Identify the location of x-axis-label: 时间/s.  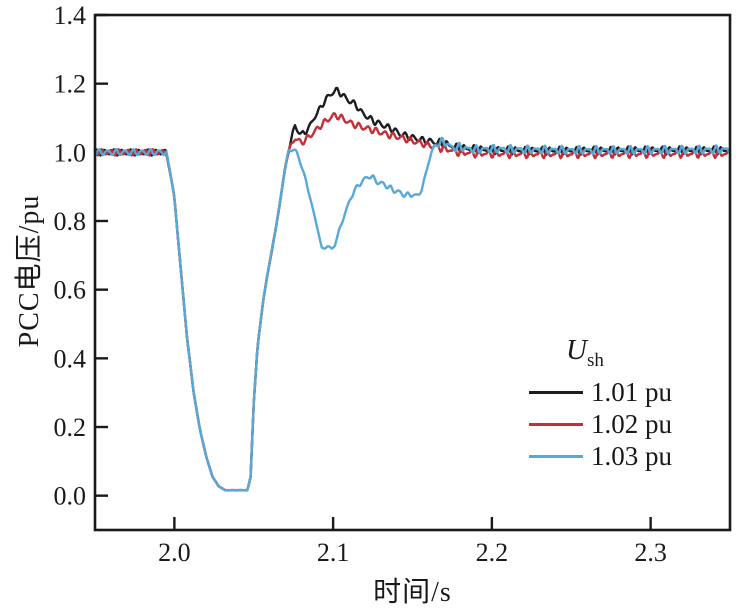
(412, 592).